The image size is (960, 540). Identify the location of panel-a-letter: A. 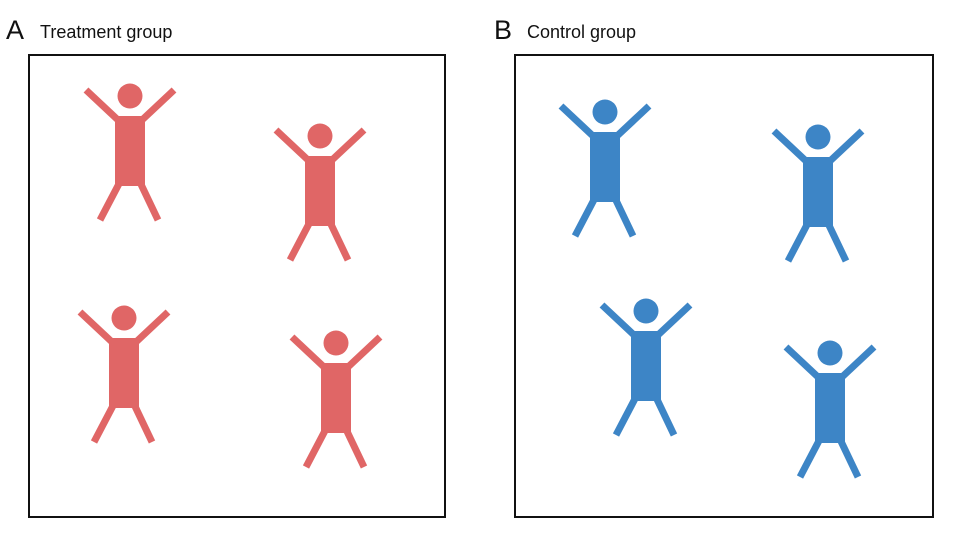
(15, 30).